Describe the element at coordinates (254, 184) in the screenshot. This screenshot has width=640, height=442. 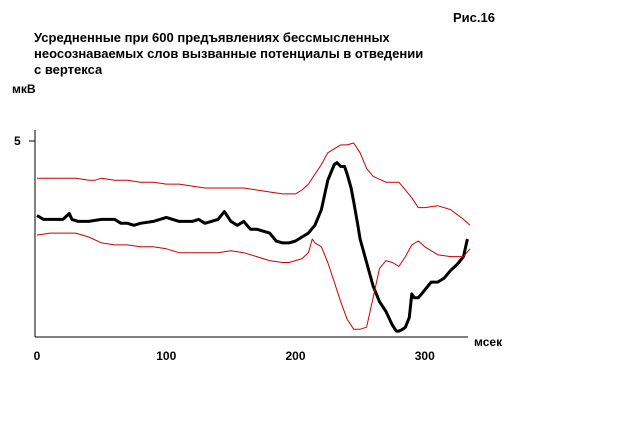
I see `series-line-upper` at that location.